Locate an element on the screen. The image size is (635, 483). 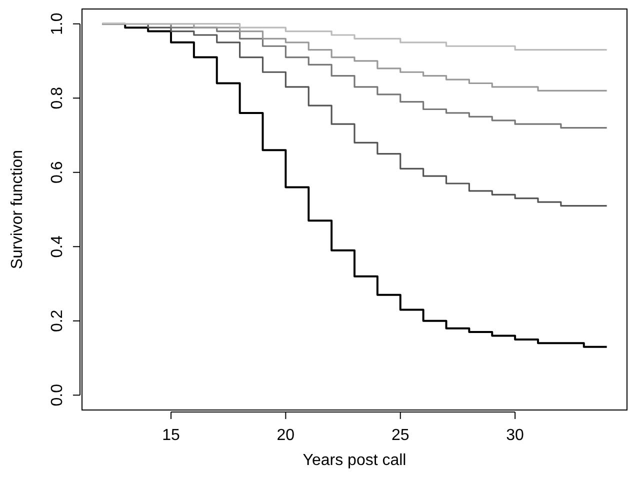
y-tick-label: 0.6 is located at coordinates (57, 172).